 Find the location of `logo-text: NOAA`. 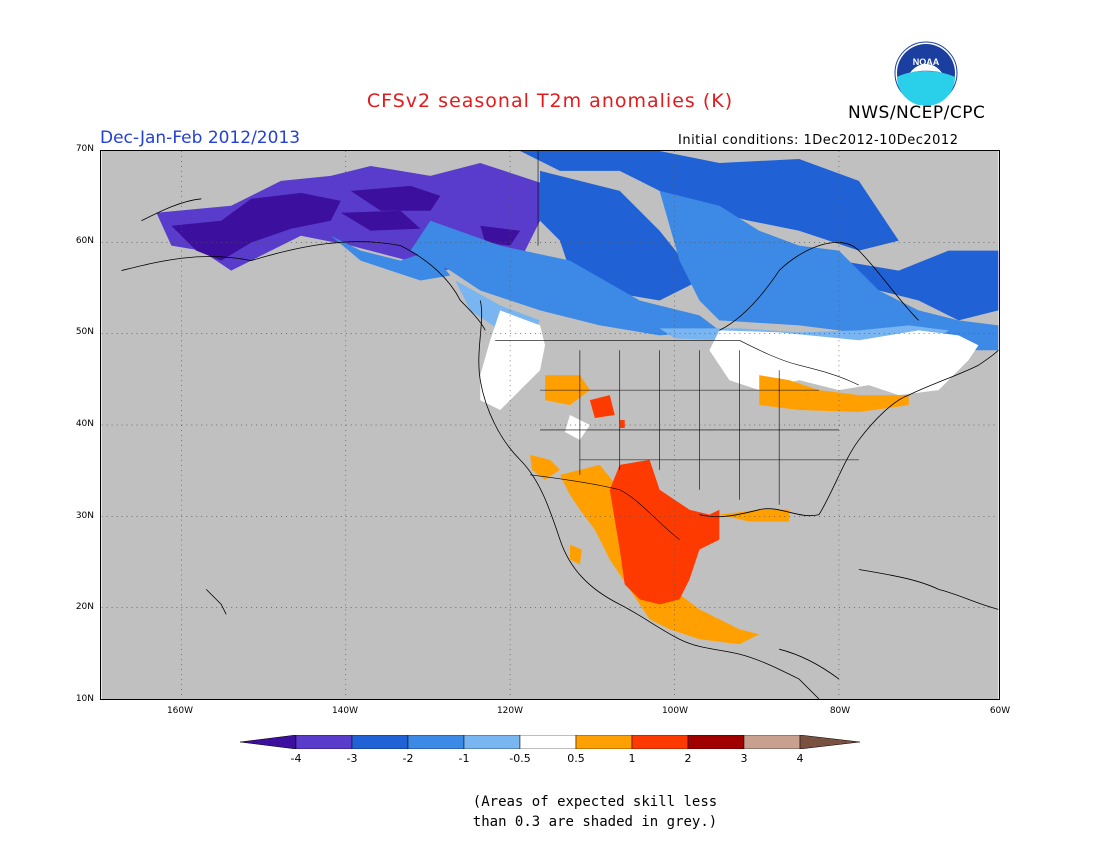

logo-text: NOAA is located at coordinates (926, 62).